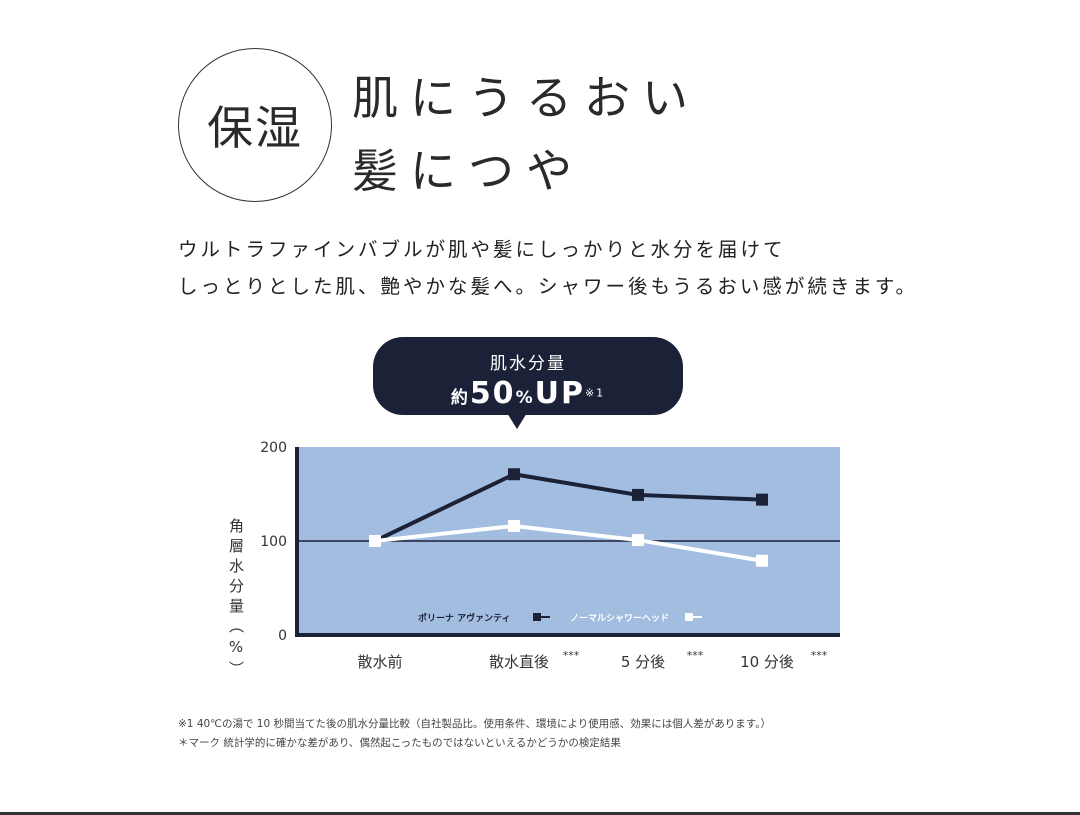 Image resolution: width=1080 pixels, height=815 pixels. What do you see at coordinates (643, 662) in the screenshot?
I see `x-tick-label: 5 分後` at bounding box center [643, 662].